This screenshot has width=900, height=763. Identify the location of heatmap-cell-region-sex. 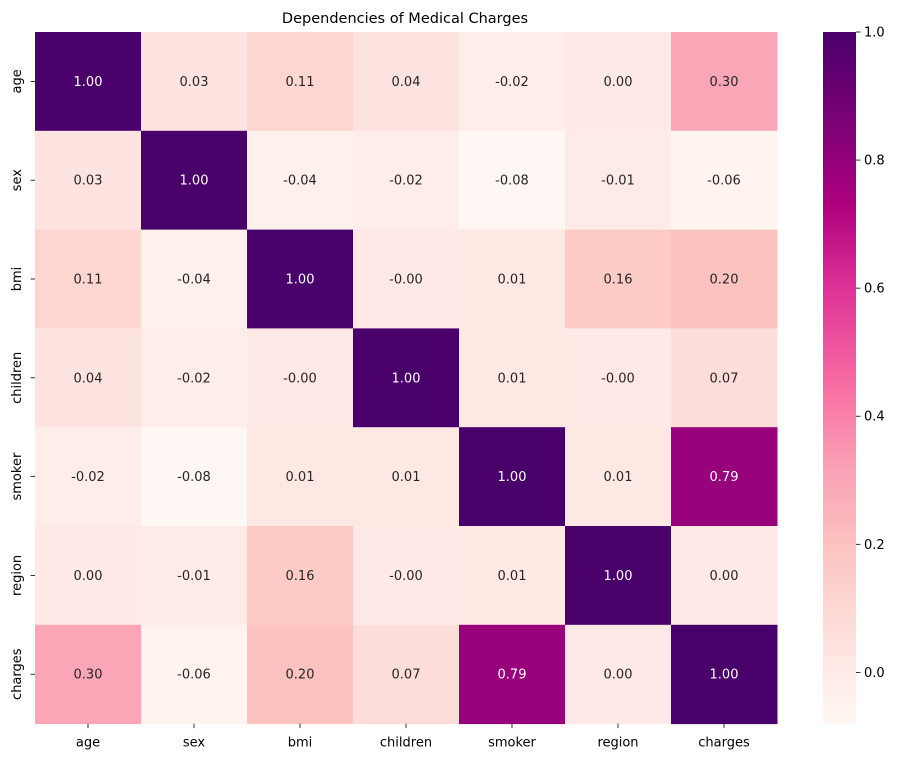
(194, 576).